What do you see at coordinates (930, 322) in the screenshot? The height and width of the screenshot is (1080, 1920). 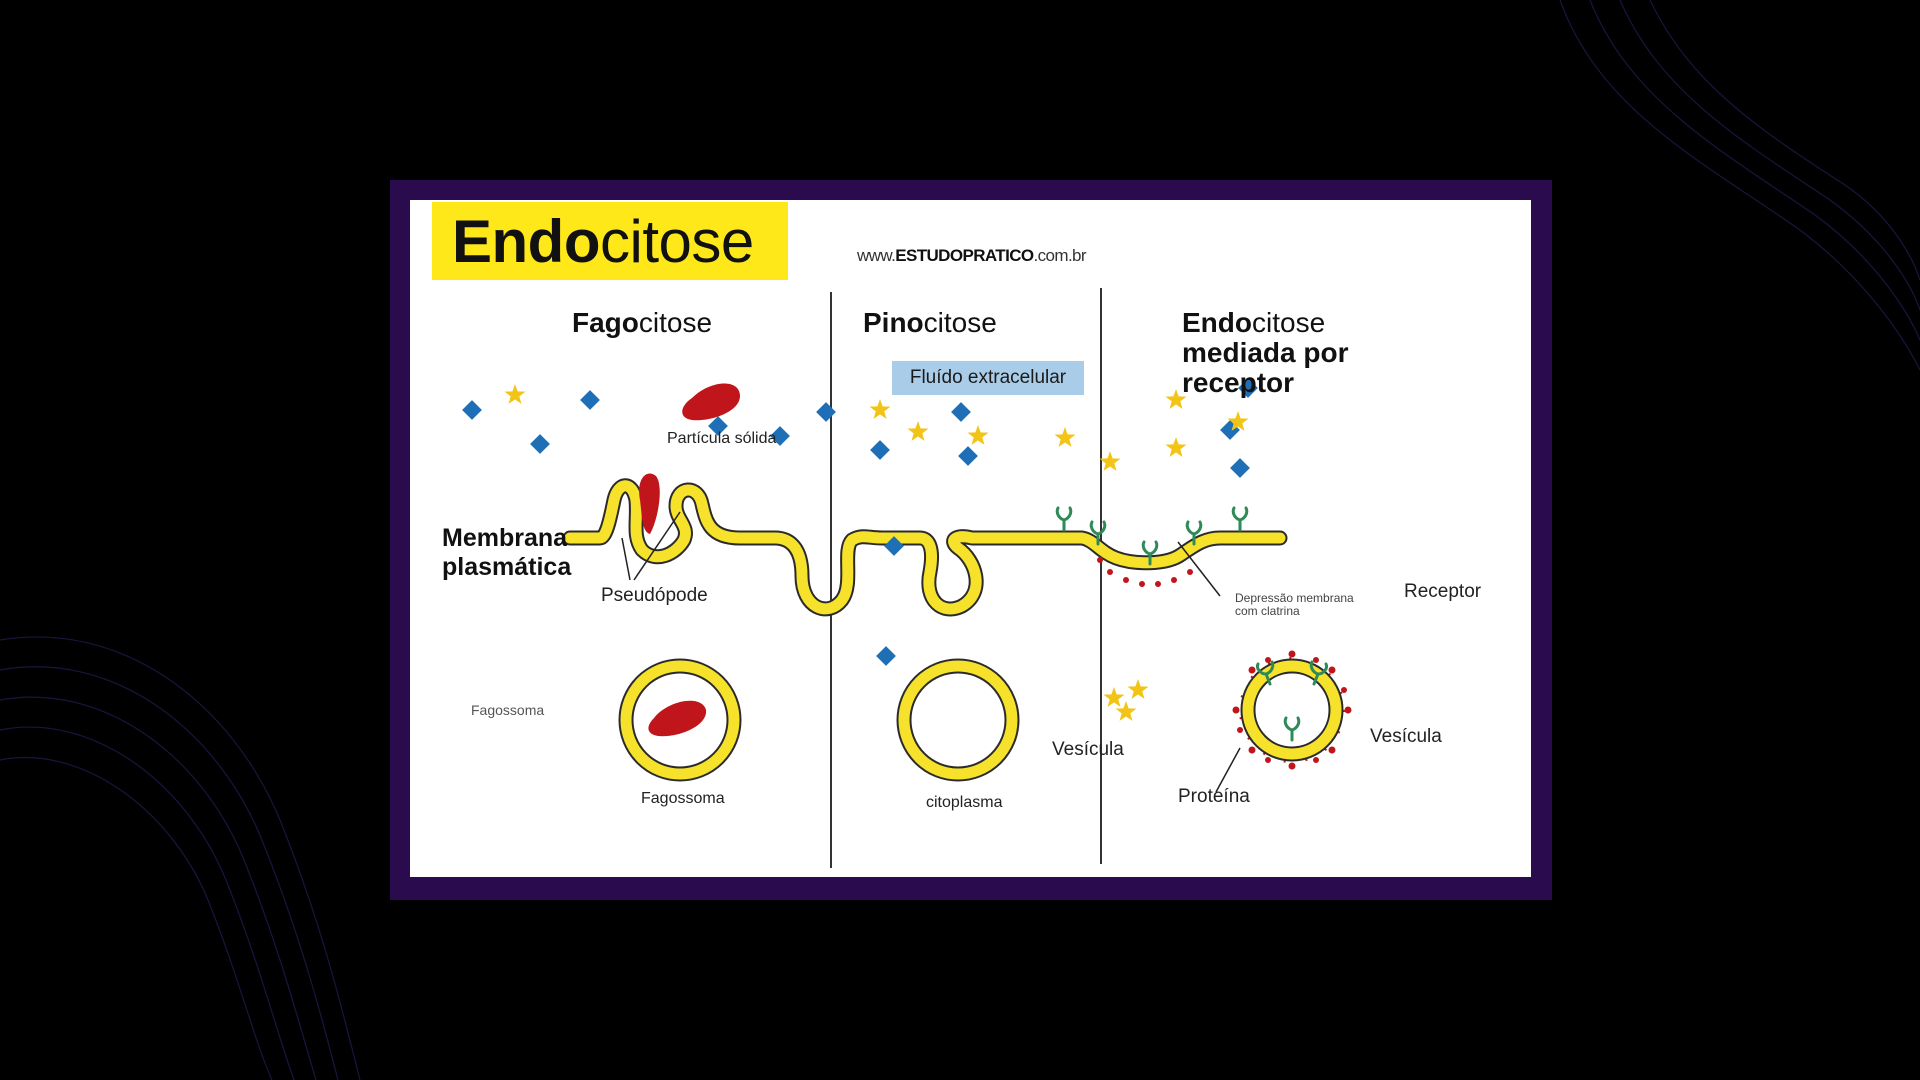 I see `section-title-pinocitose: Pinocitose` at bounding box center [930, 322].